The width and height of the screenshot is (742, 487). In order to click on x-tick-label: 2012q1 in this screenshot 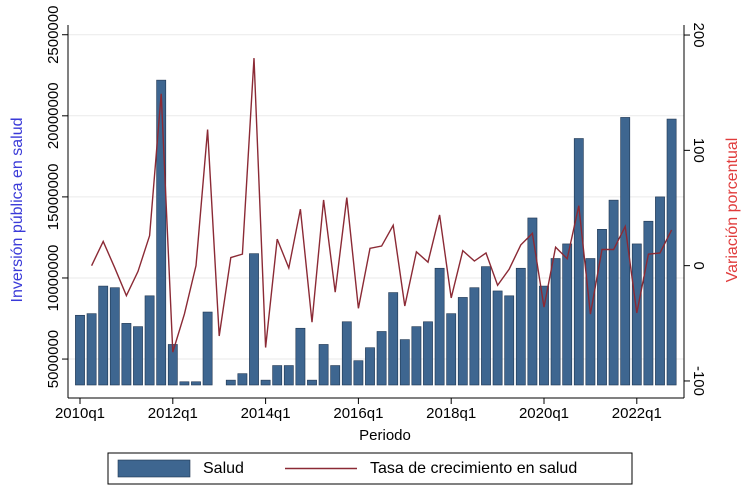, I will do `click(173, 413)`.